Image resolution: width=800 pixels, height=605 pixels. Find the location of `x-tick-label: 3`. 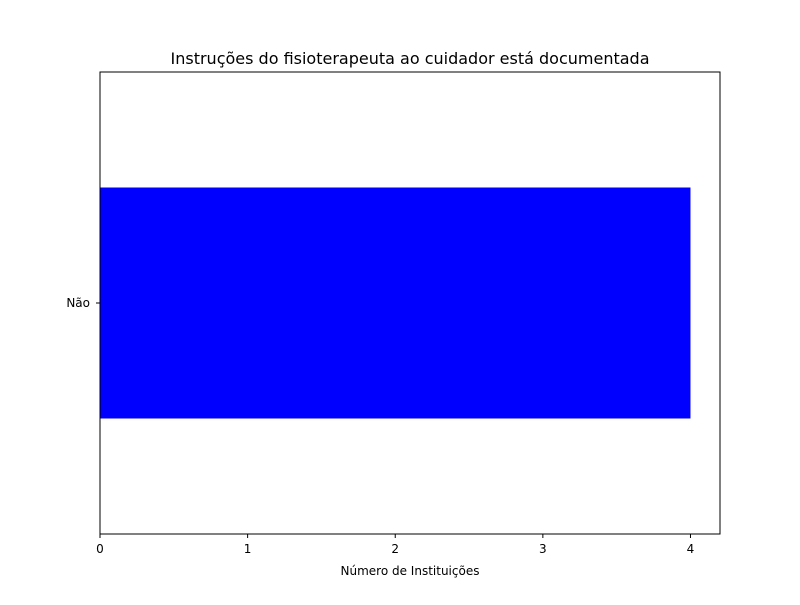

x-tick-label: 3 is located at coordinates (543, 549).